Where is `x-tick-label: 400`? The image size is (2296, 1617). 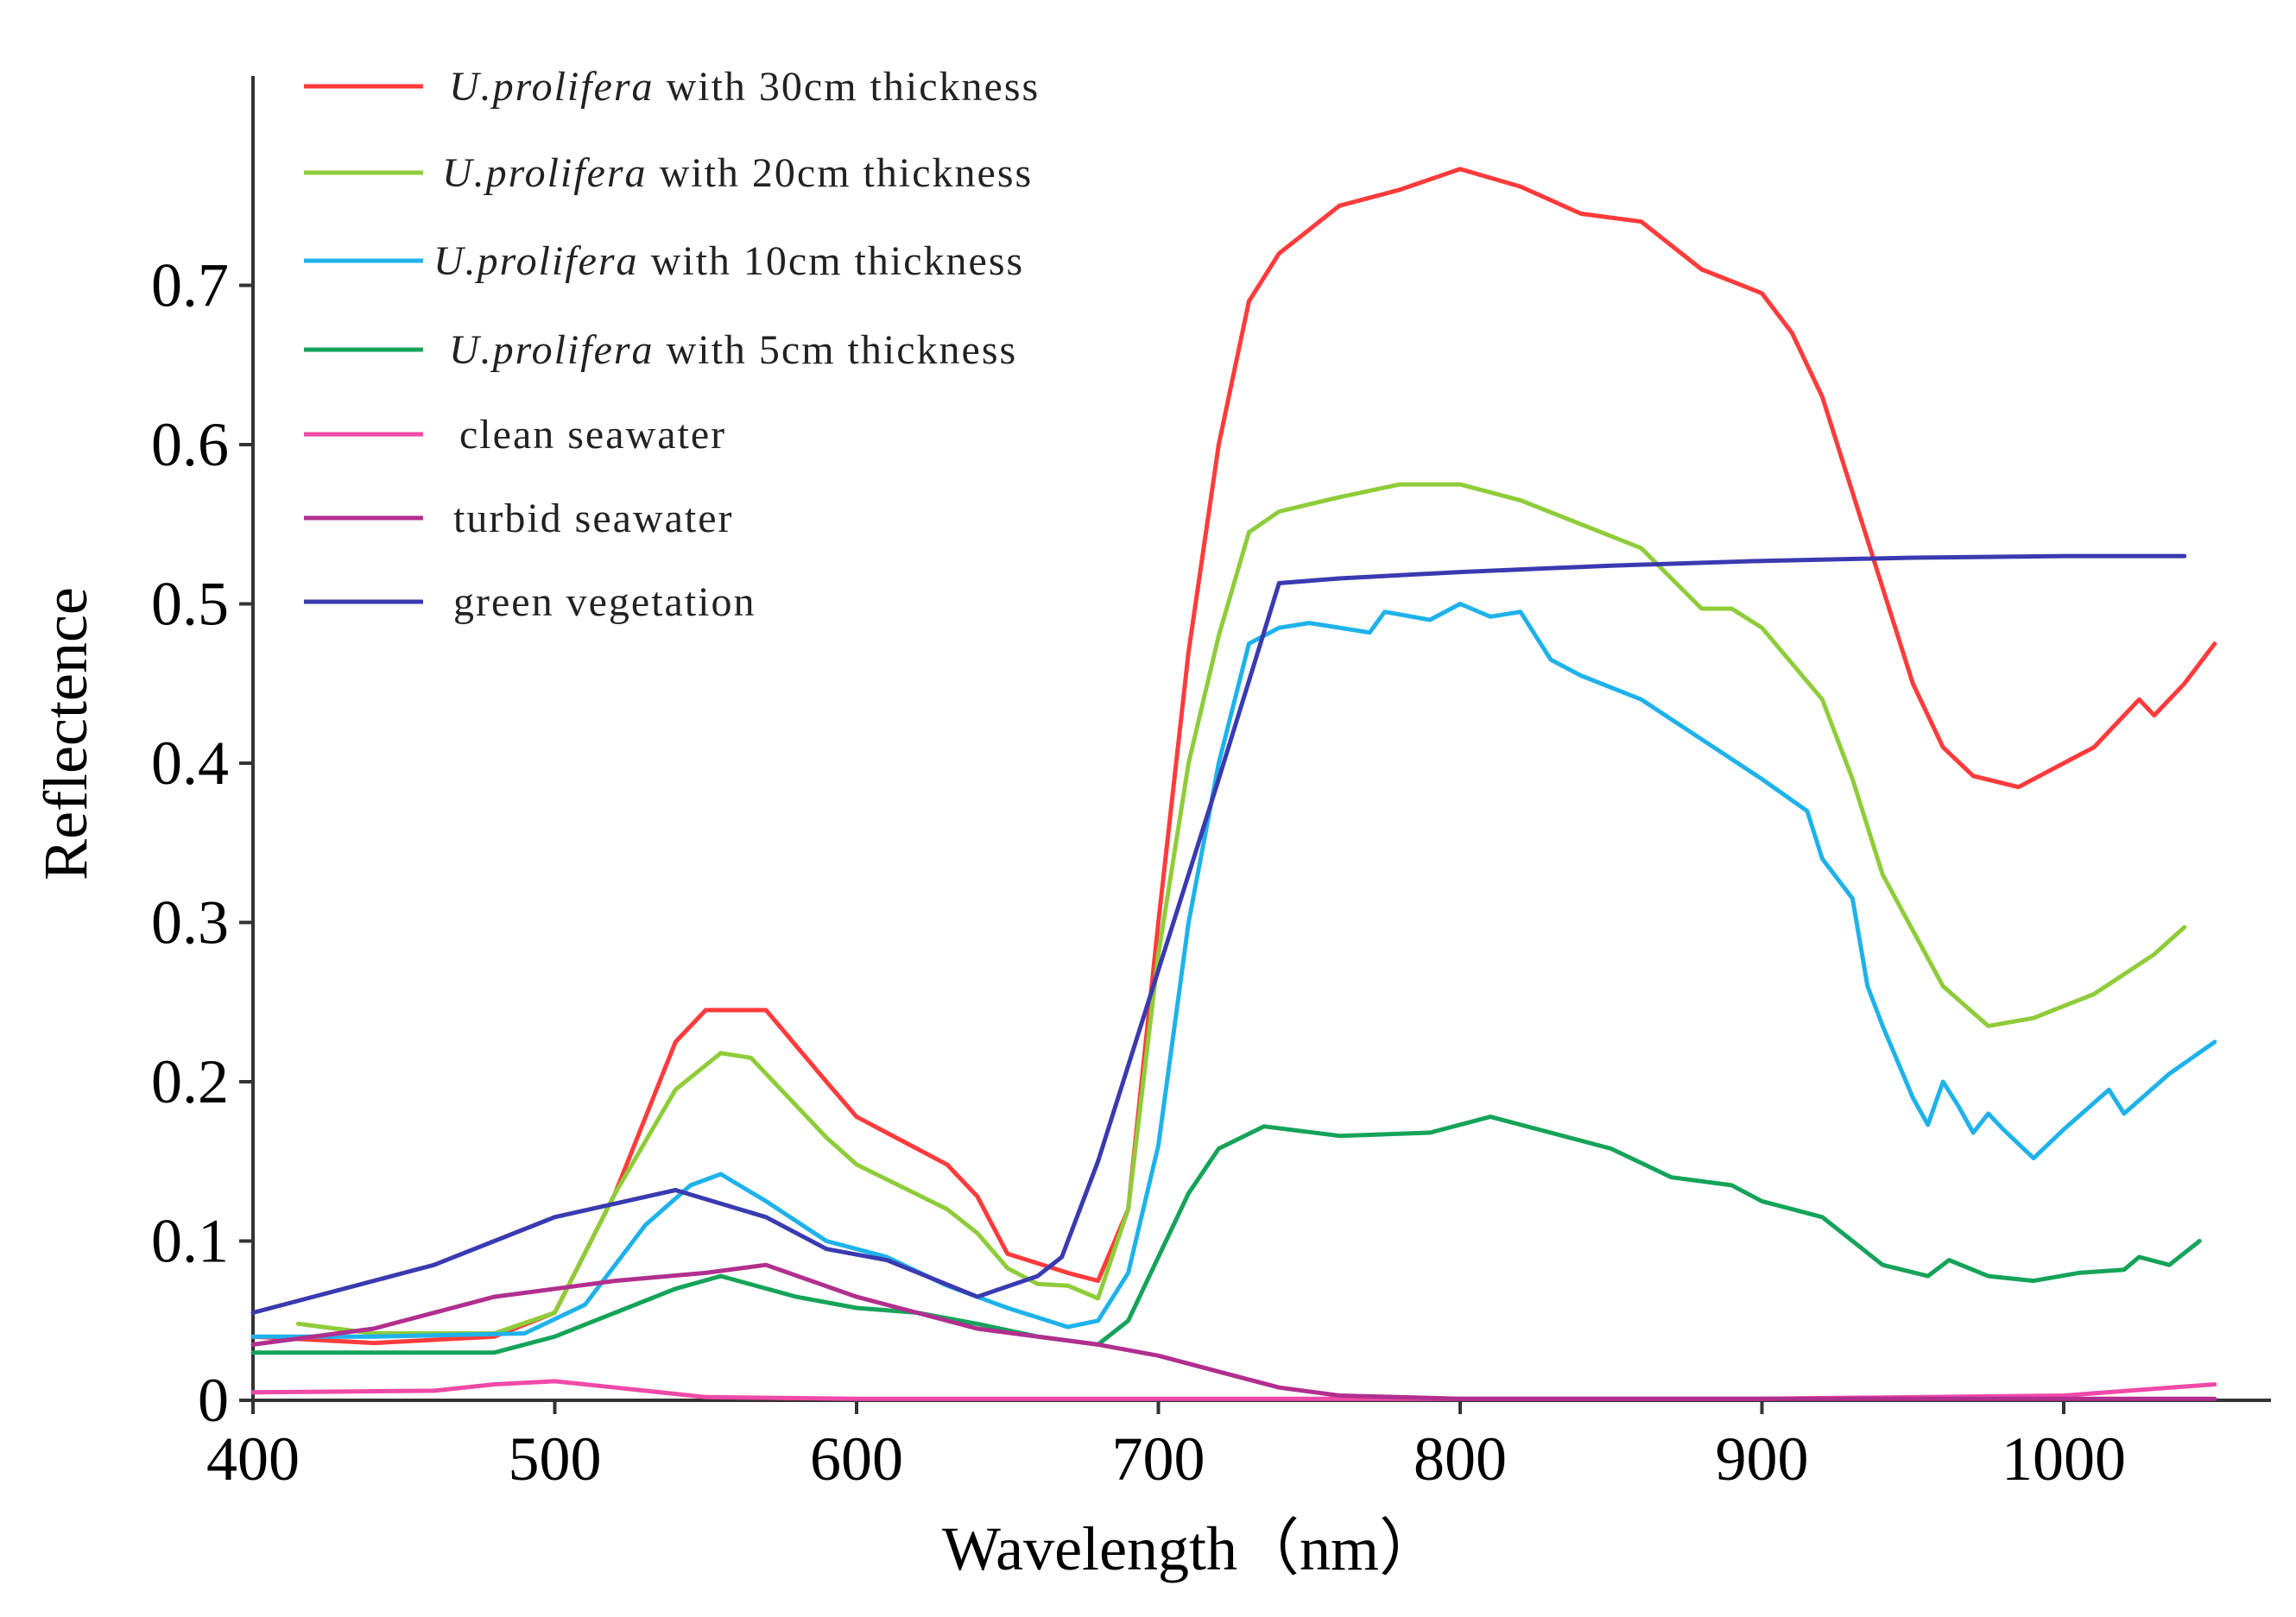
x-tick-label: 400 is located at coordinates (253, 1459).